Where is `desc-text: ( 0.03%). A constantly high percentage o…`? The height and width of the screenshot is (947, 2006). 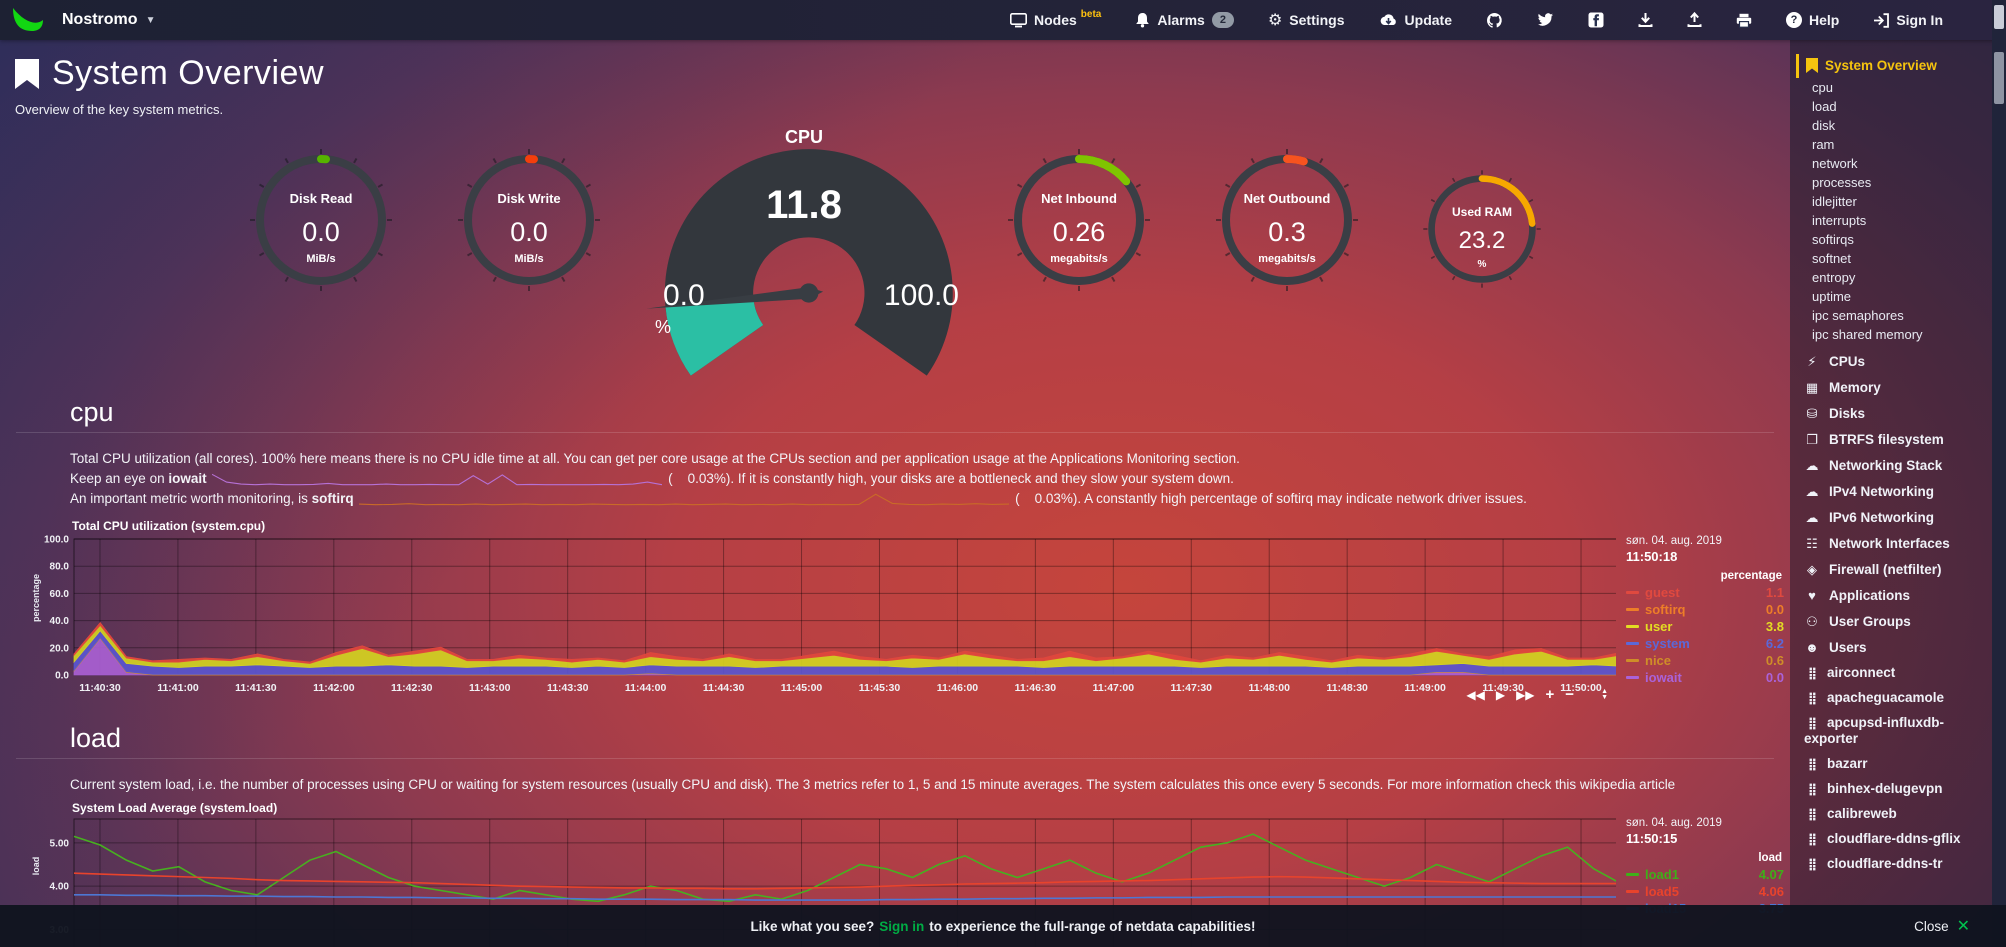
desc-text: ( 0.03%). A constantly high percentage o… is located at coordinates (1271, 498).